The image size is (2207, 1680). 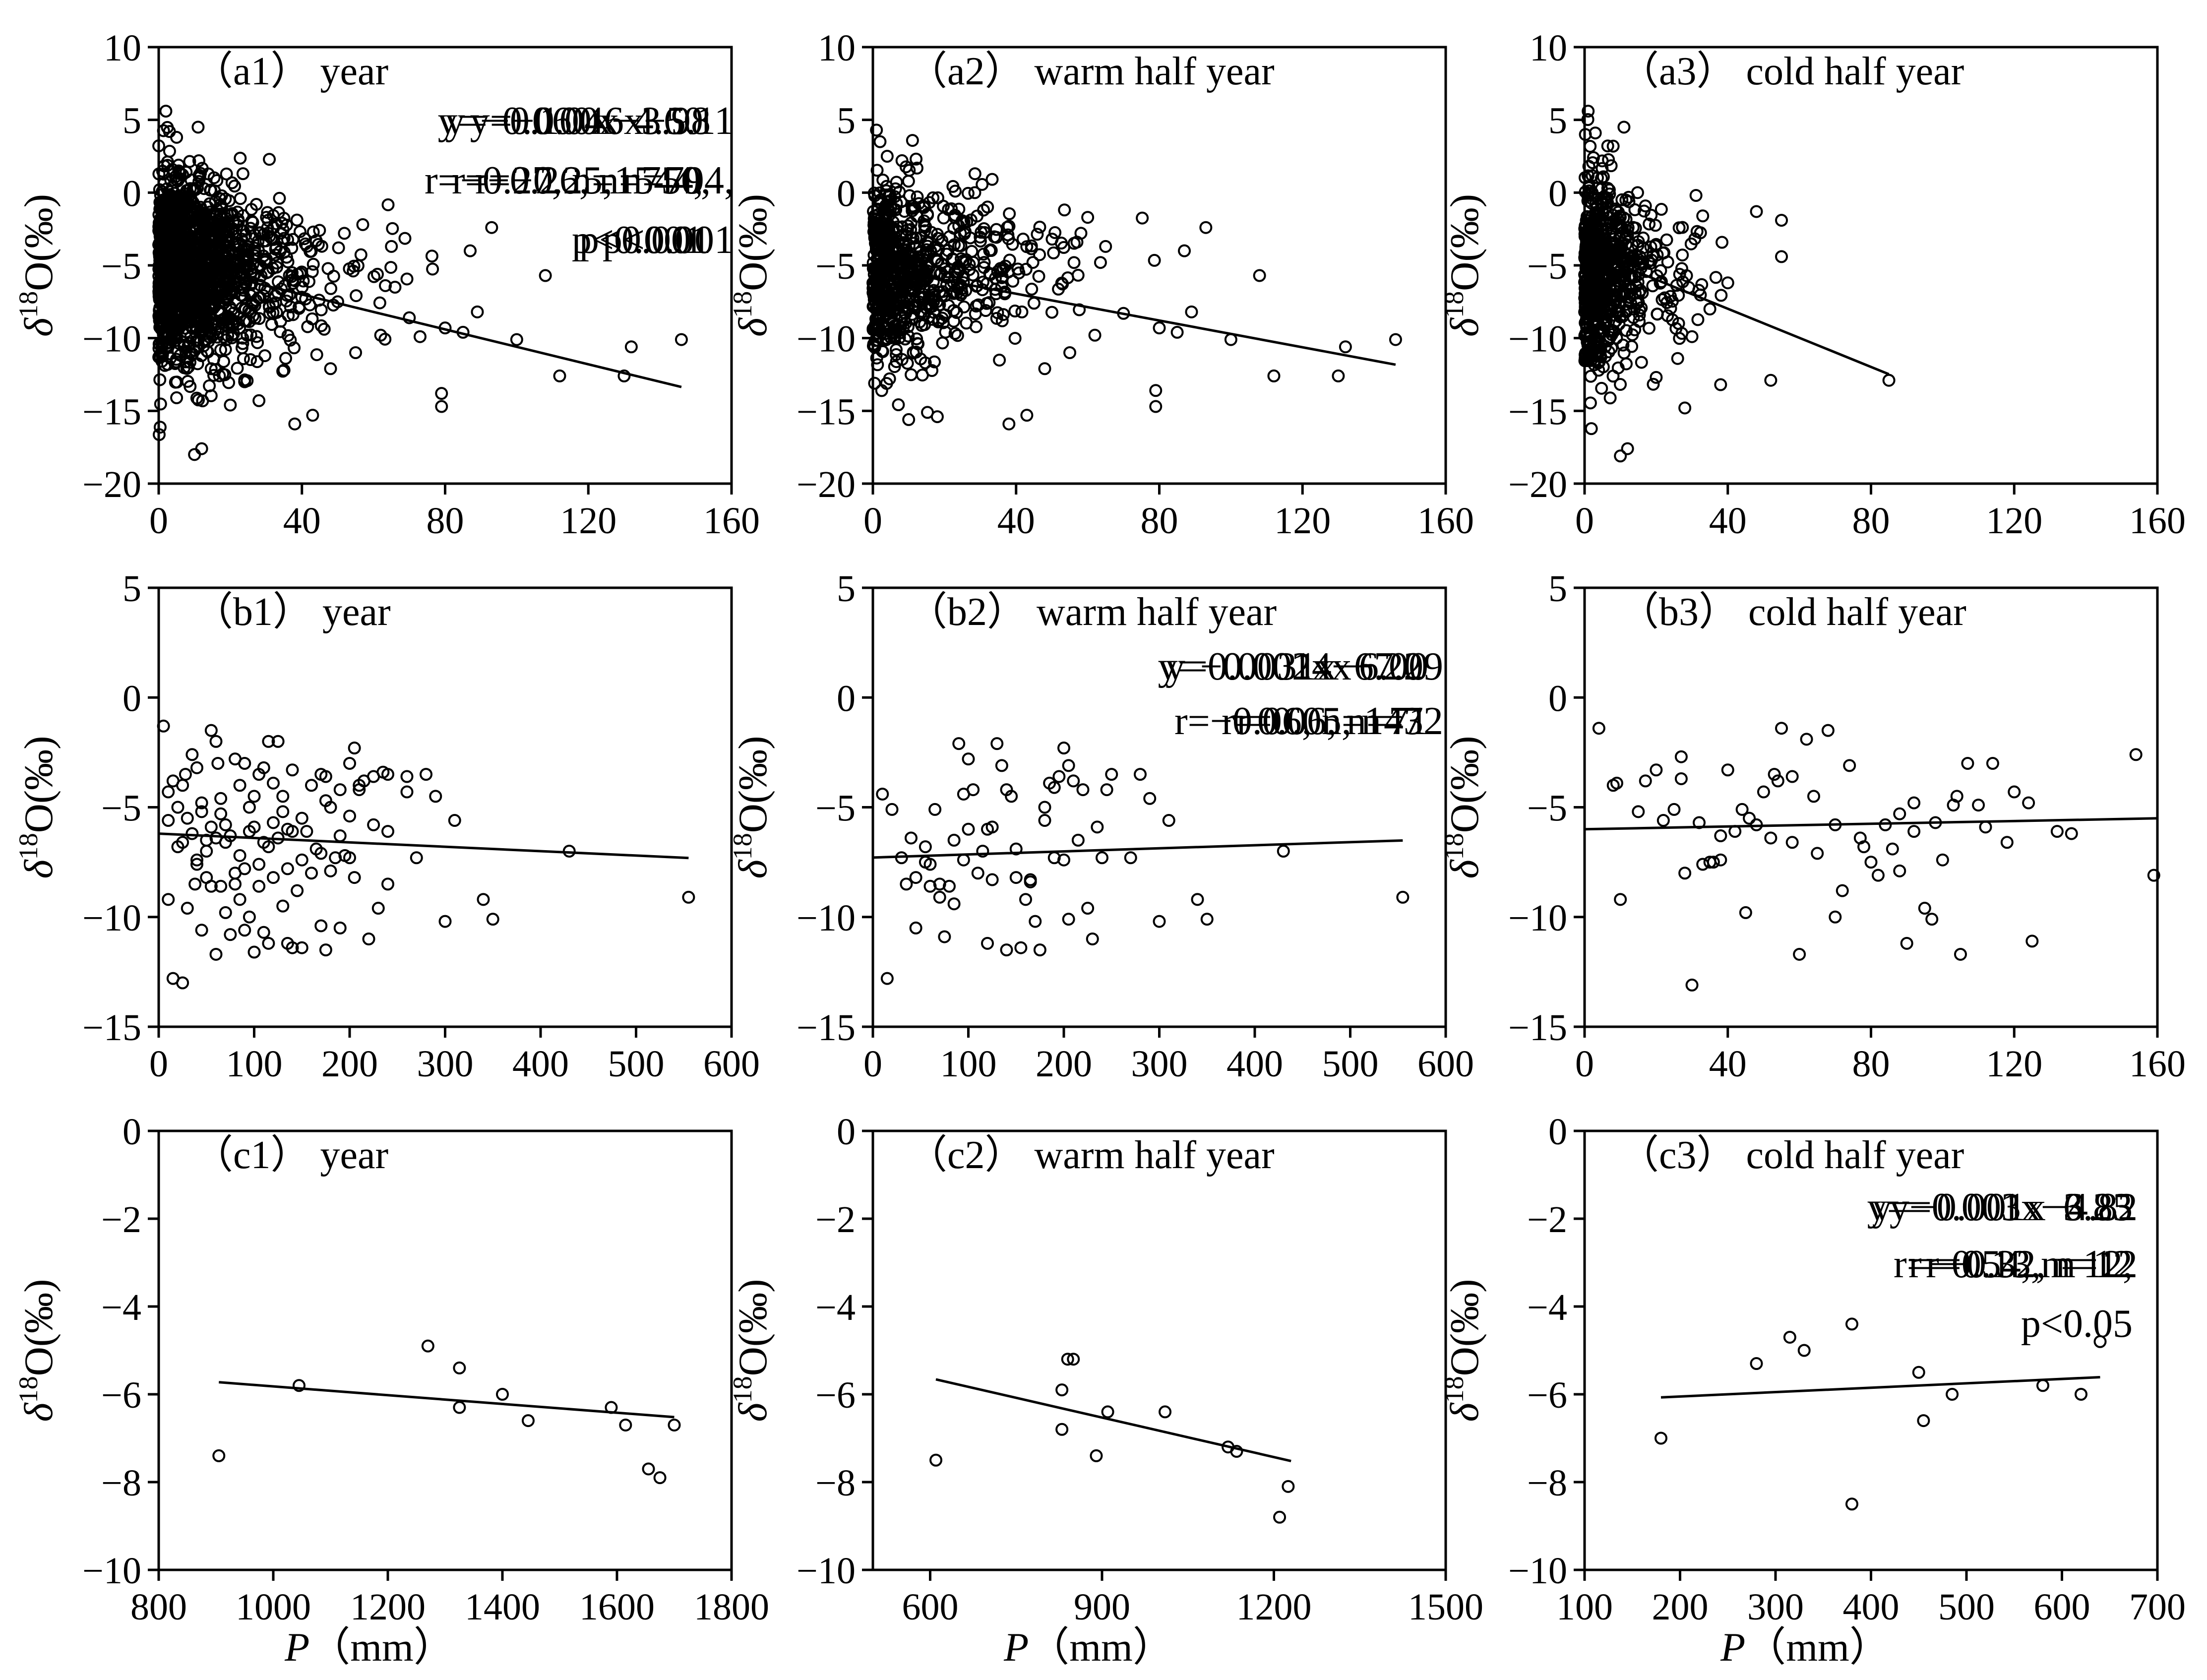 I want to click on x-tick-label: 200, so click(x=350, y=1064).